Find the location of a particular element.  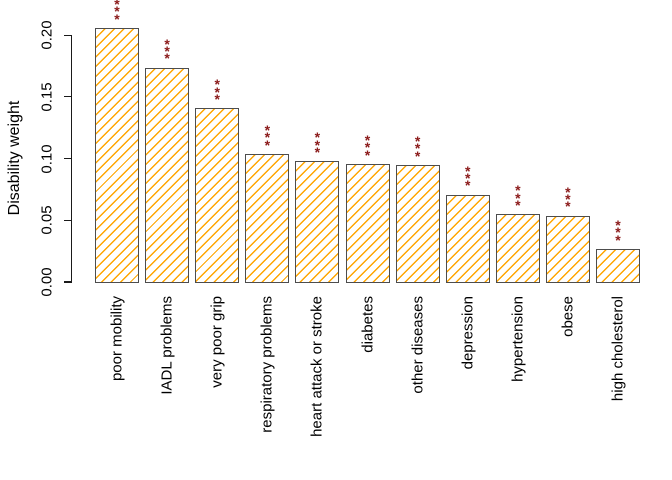

x-tick-label: IADL problems is located at coordinates (167, 345).